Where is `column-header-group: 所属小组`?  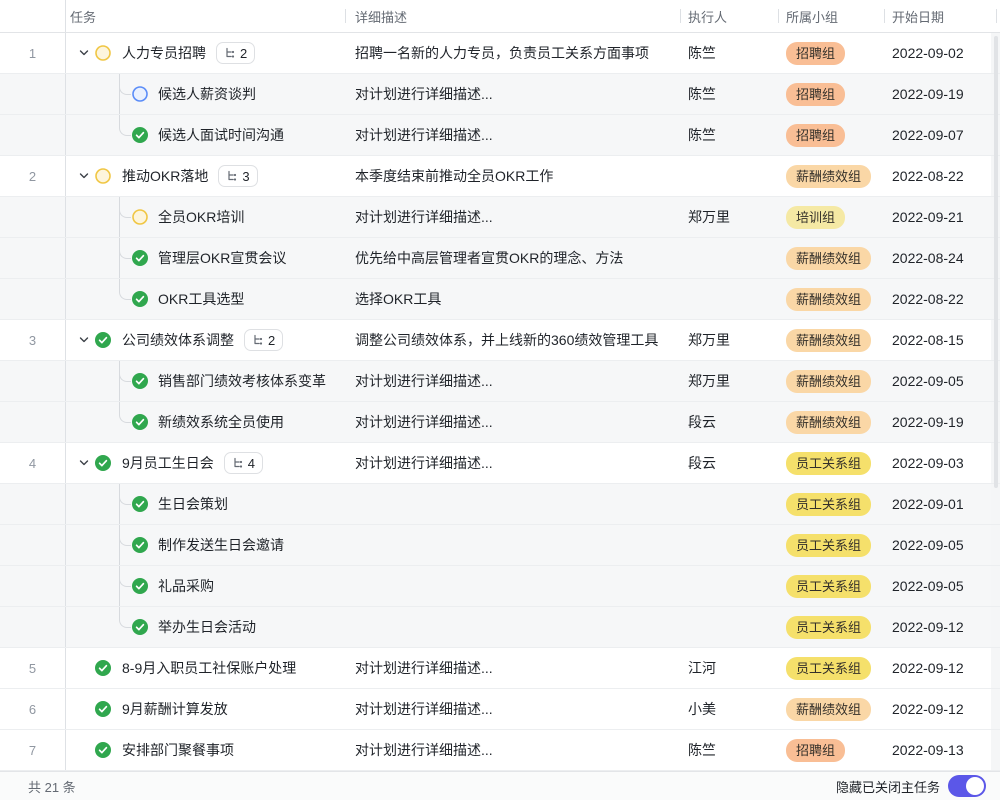 column-header-group: 所属小组 is located at coordinates (831, 16).